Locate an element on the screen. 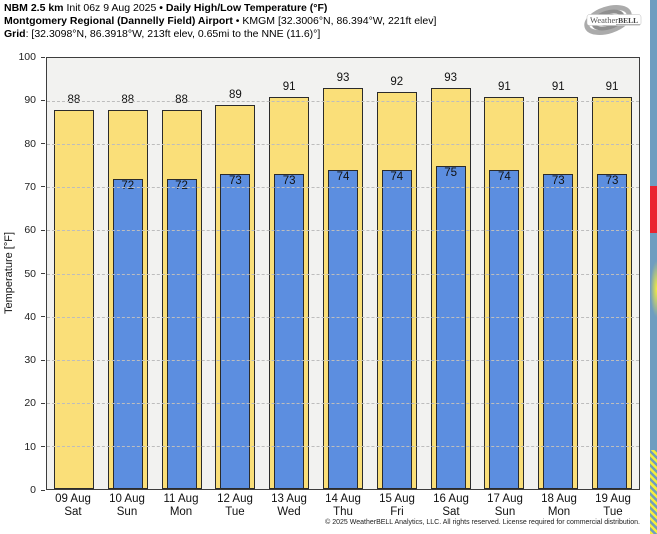  strip-yellow-glow is located at coordinates (653, 289).